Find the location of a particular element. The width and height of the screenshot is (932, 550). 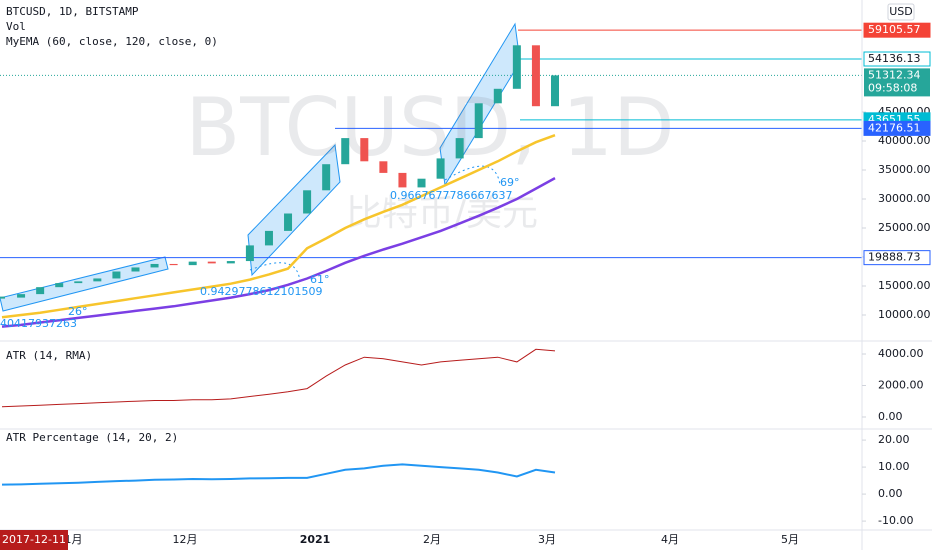

ema-title: MyEMA (60, close, 120, close, 0) is located at coordinates (112, 41).